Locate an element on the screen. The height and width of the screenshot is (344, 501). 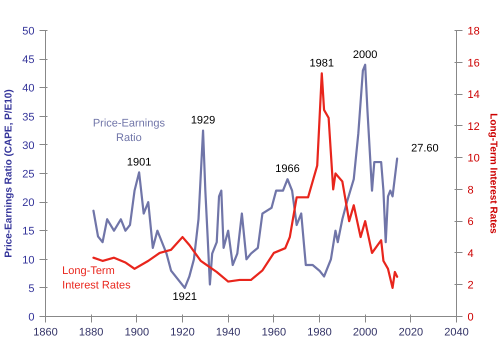
y-tick-label: 35 is located at coordinates (28, 117).